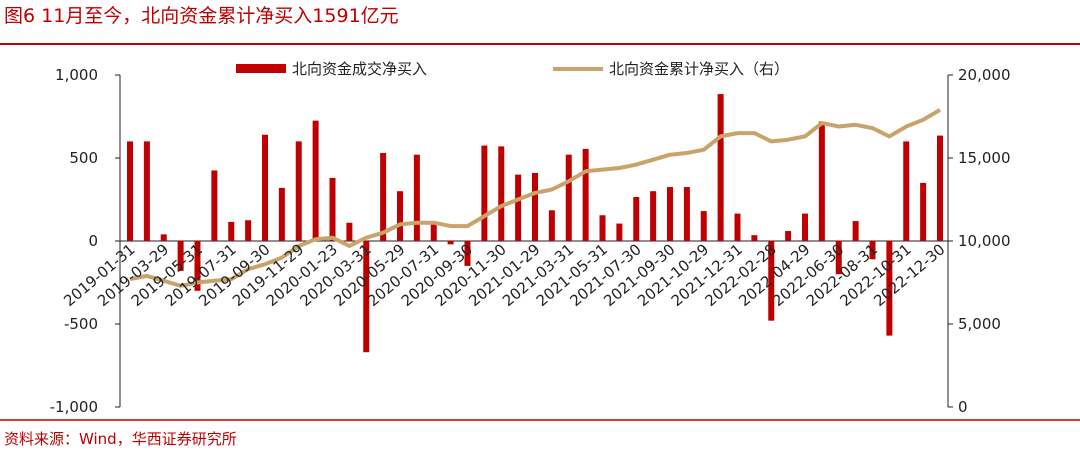 This screenshot has width=1080, height=461. What do you see at coordinates (93, 241) in the screenshot?
I see `y-tick-label: 0` at bounding box center [93, 241].